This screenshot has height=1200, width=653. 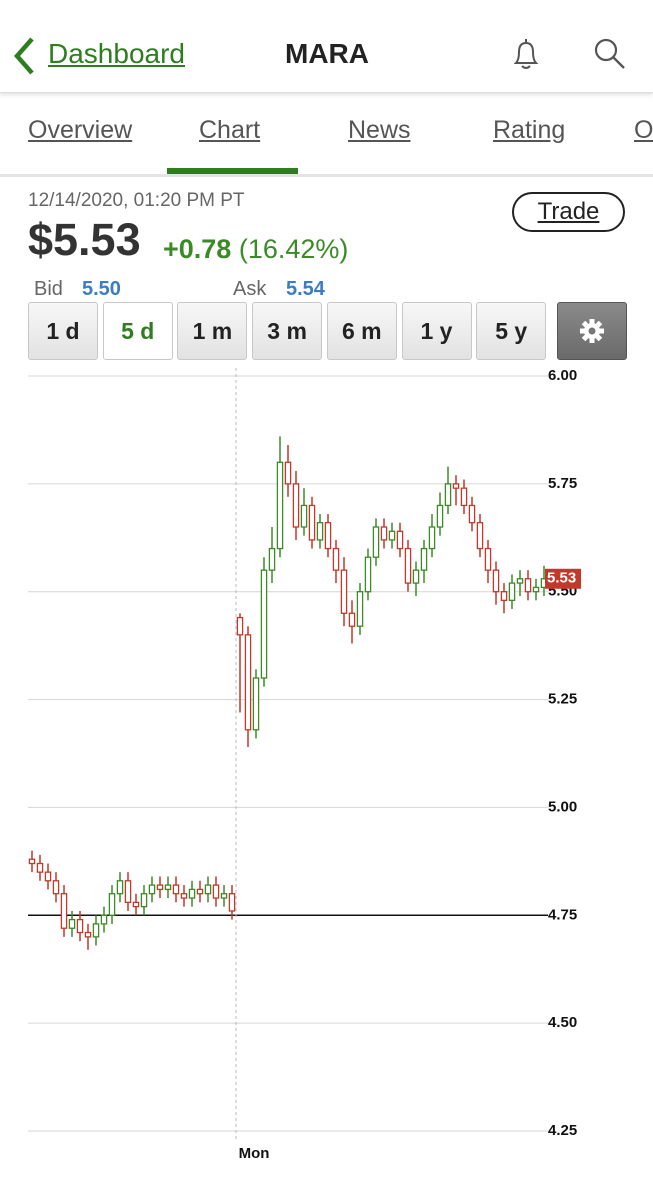 What do you see at coordinates (84, 239) in the screenshot?
I see `price: $5.53` at bounding box center [84, 239].